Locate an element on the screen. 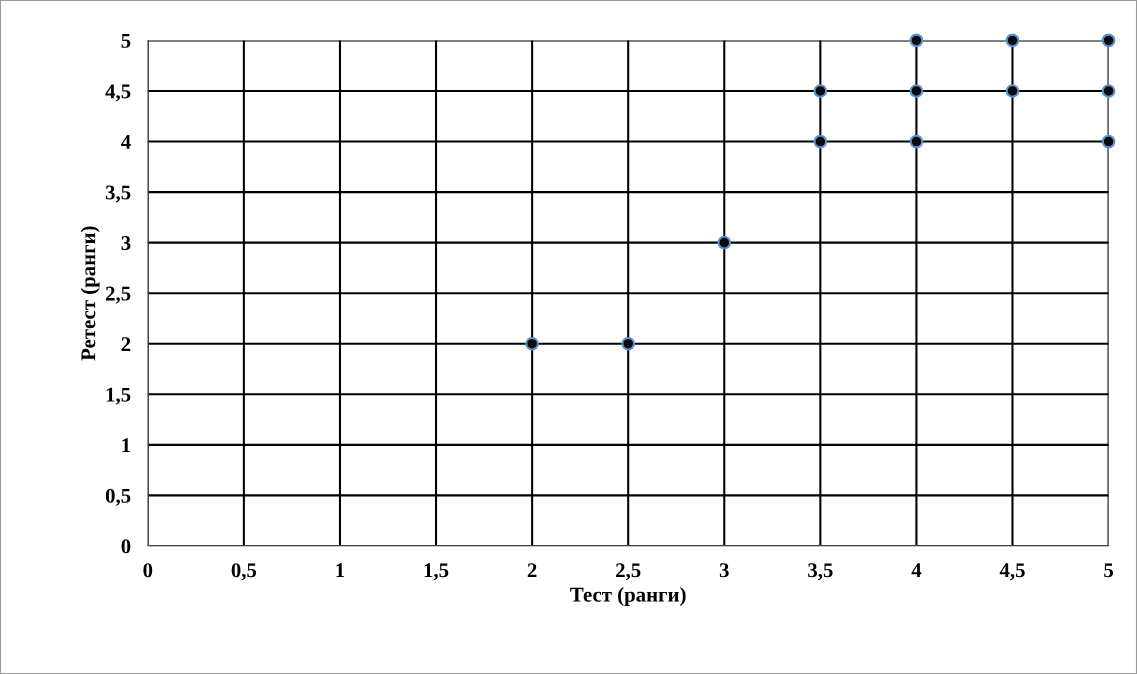  y-tick-label: 0,5 is located at coordinates (118, 497).